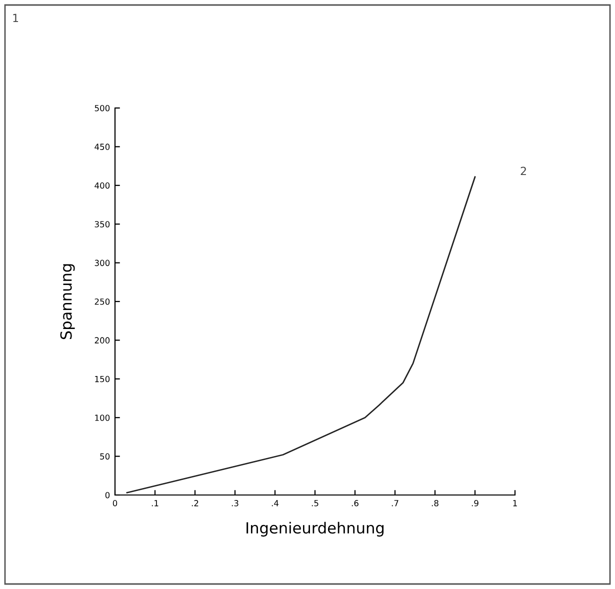 The height and width of the screenshot is (589, 615). What do you see at coordinates (102, 185) in the screenshot?
I see `y-tick-label: 400` at bounding box center [102, 185].